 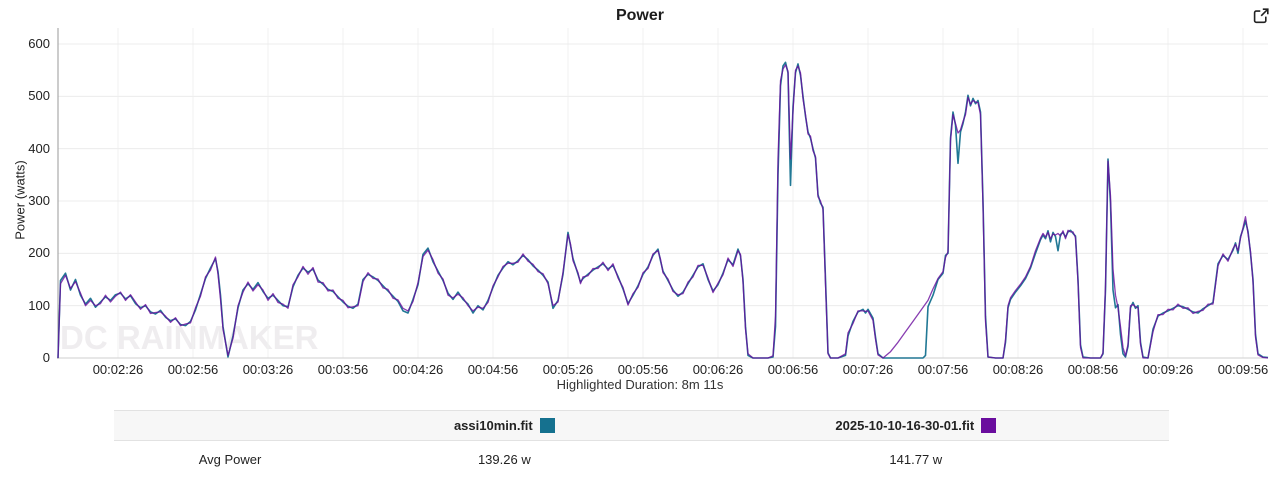 What do you see at coordinates (989, 425) in the screenshot?
I see `legend-file2-color-swatch` at bounding box center [989, 425].